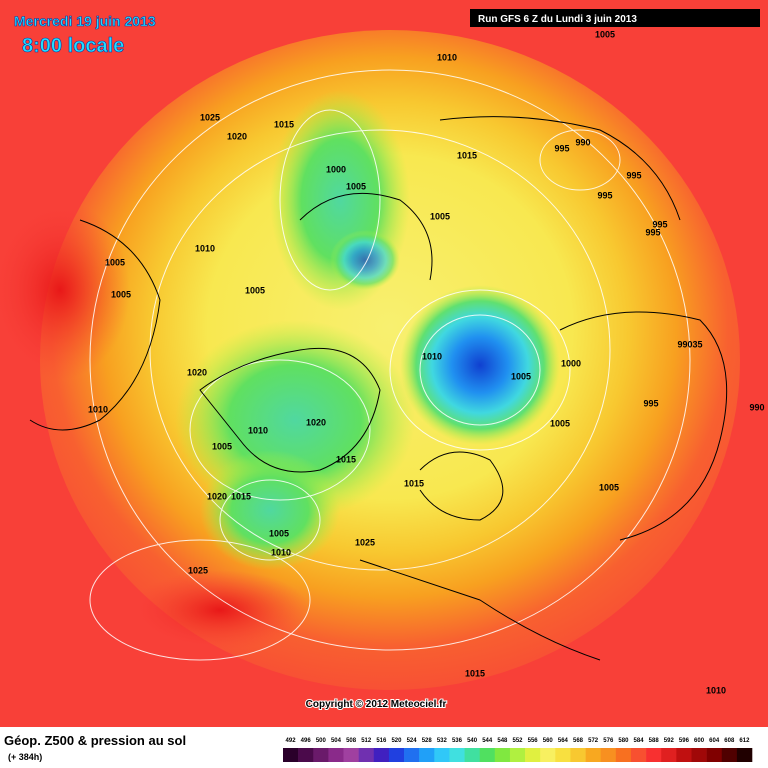 This screenshot has height=768, width=768. Describe the element at coordinates (366, 741) in the screenshot. I see `scale-label: 512` at that location.